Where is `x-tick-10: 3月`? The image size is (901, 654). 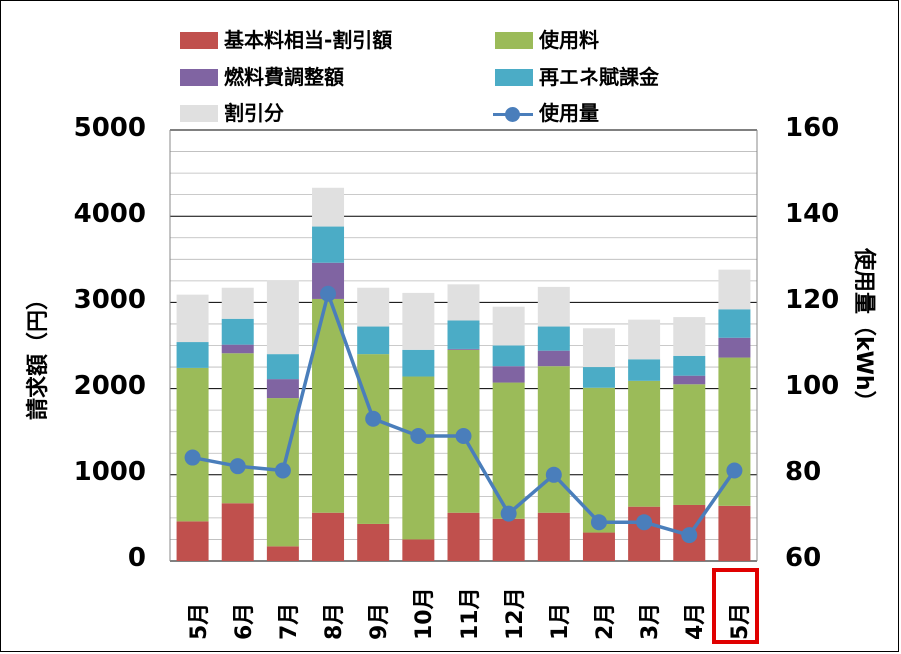 x-tick-10: 3月 is located at coordinates (651, 621).